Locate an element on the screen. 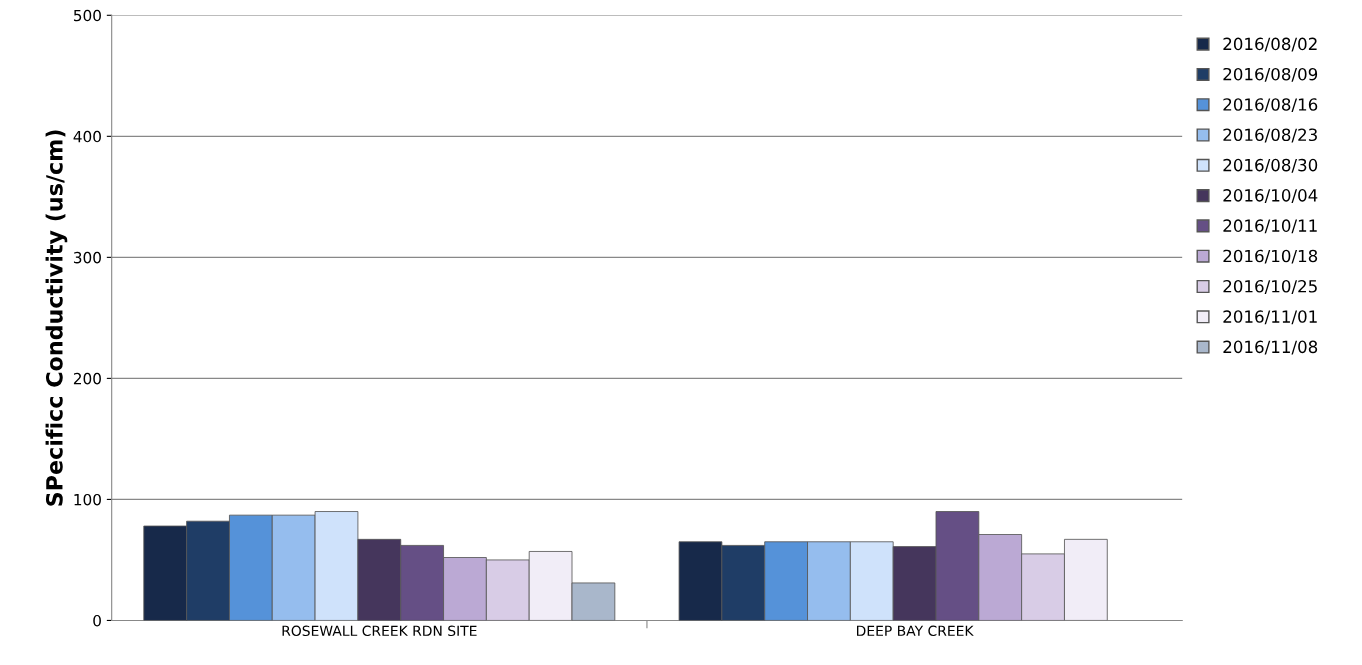 Image resolution: width=1362 pixels, height=665 pixels. y-tick-label: 300 is located at coordinates (87, 257).